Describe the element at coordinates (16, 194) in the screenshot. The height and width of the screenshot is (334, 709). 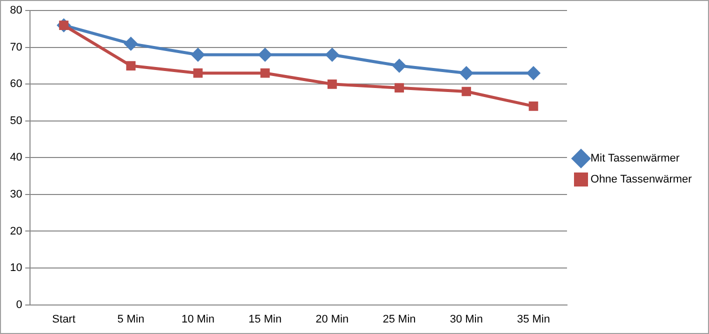
I see `y-tick-label: 30` at that location.